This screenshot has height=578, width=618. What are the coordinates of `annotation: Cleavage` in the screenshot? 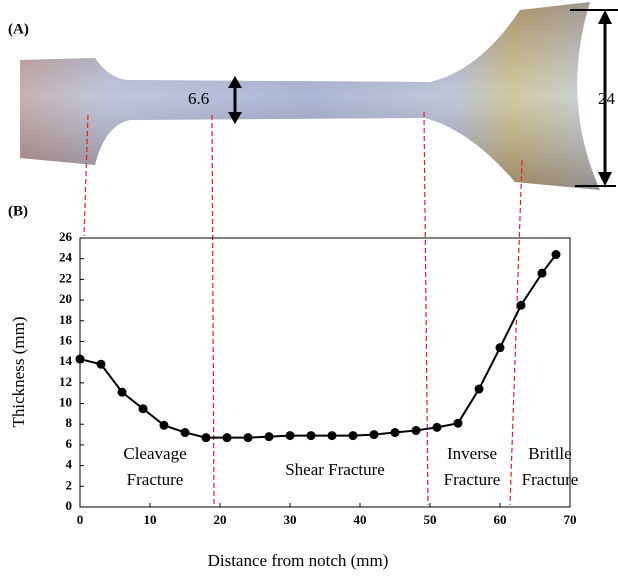 It's located at (154, 453).